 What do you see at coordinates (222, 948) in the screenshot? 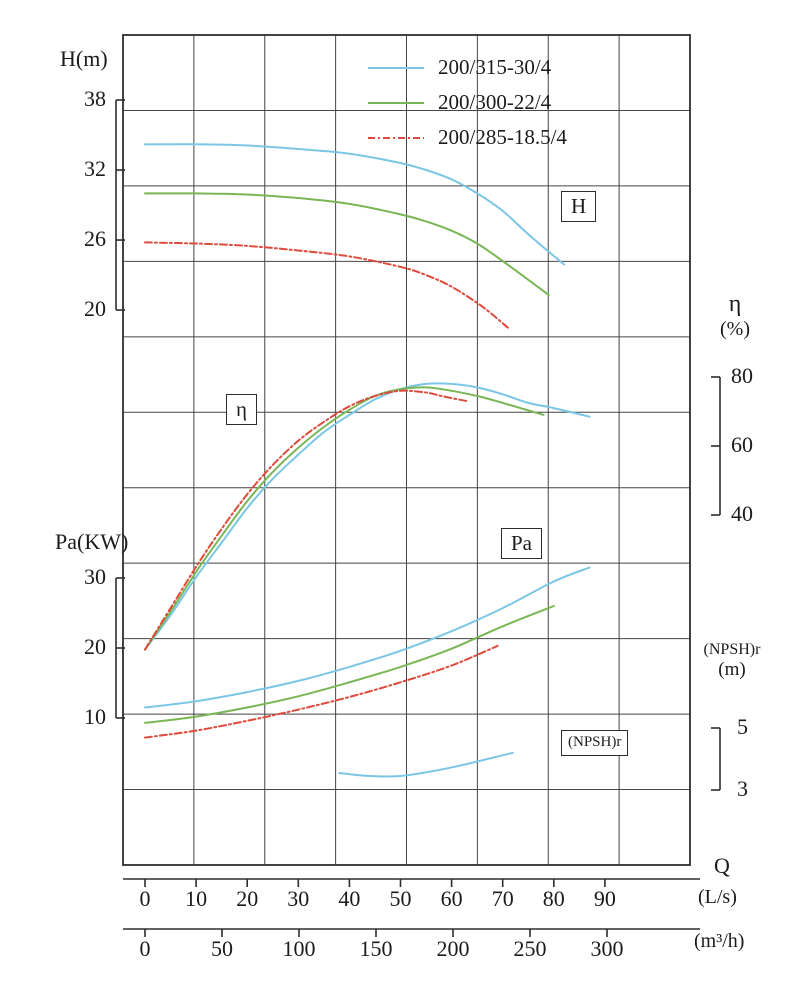
I see `q-m3h-tick-label: 50` at bounding box center [222, 948].